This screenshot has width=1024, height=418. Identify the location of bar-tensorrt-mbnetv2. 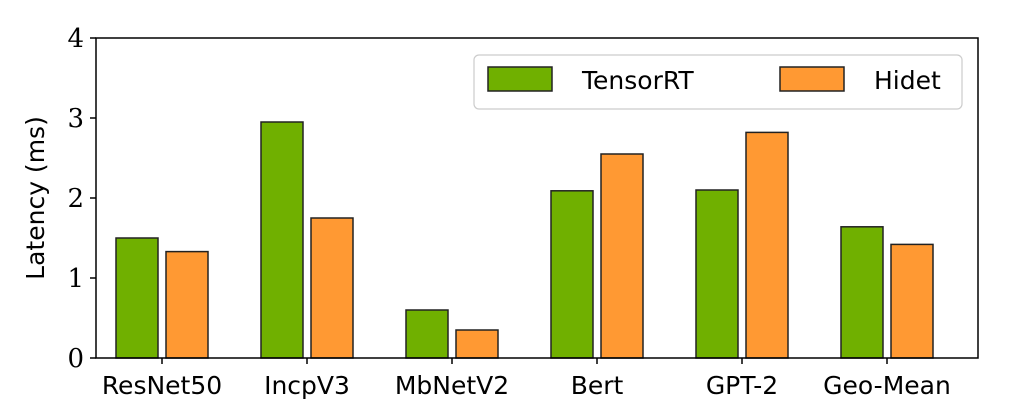
(427, 334).